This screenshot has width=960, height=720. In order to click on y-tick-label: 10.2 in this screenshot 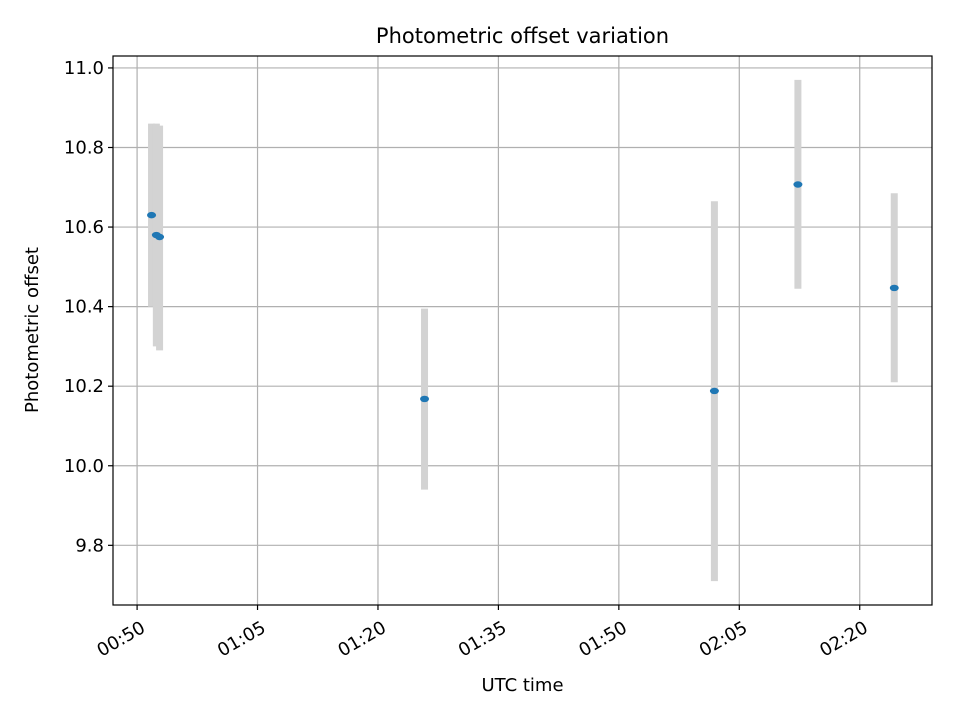, I will do `click(84, 386)`.